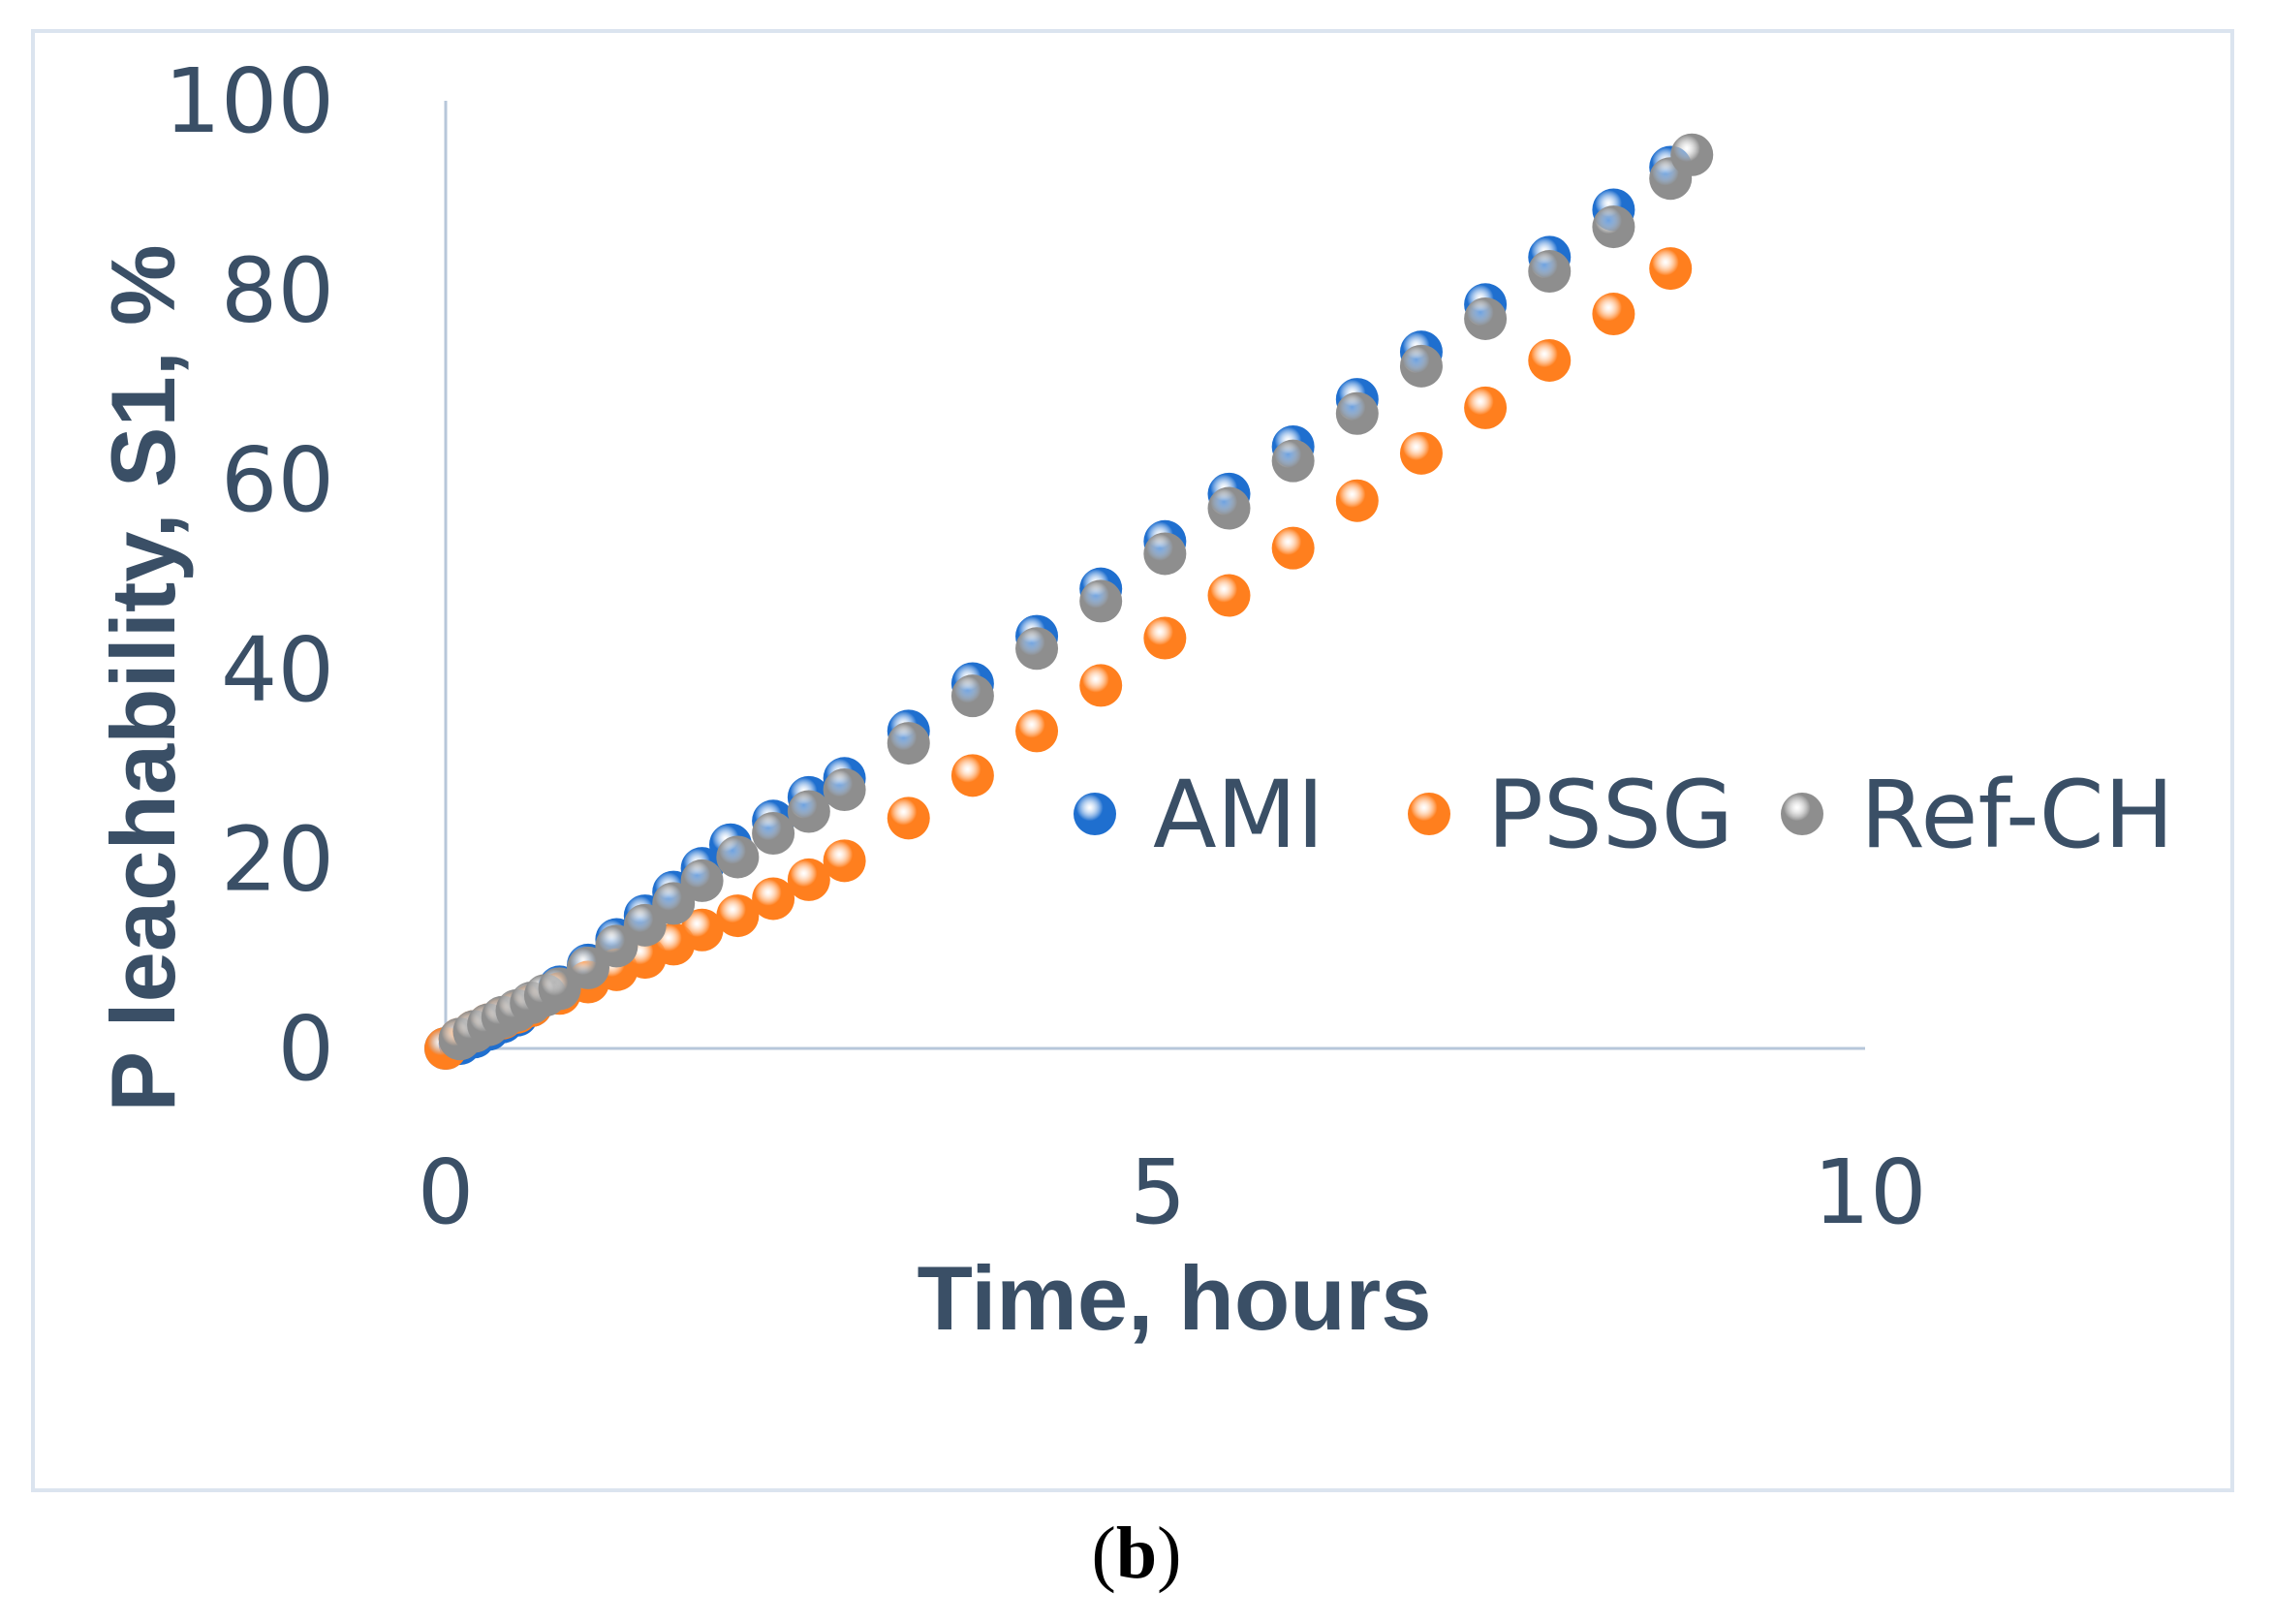 Image resolution: width=2273 pixels, height=1624 pixels. Describe the element at coordinates (1170, 1553) in the screenshot. I see `caption-close: )` at that location.